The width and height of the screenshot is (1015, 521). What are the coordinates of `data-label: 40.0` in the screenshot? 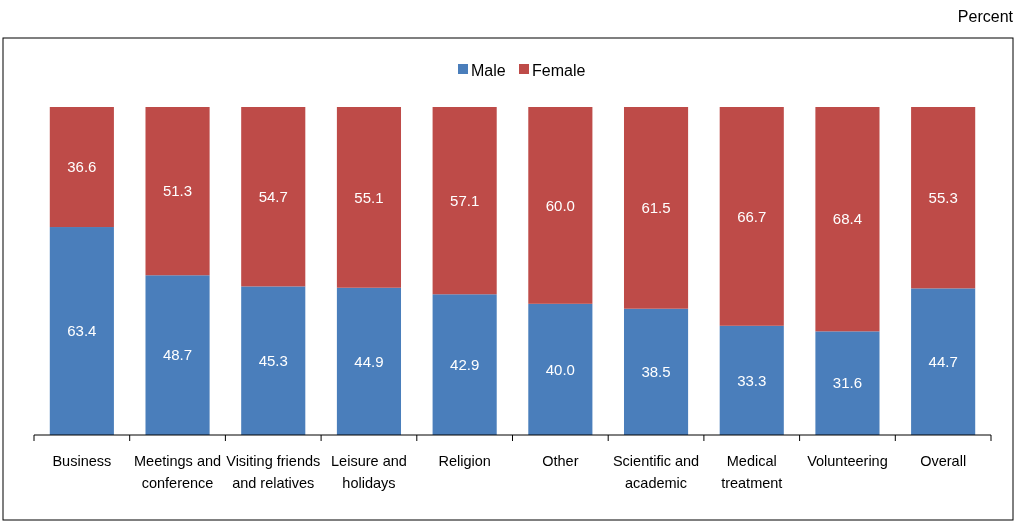 It's located at (560, 369).